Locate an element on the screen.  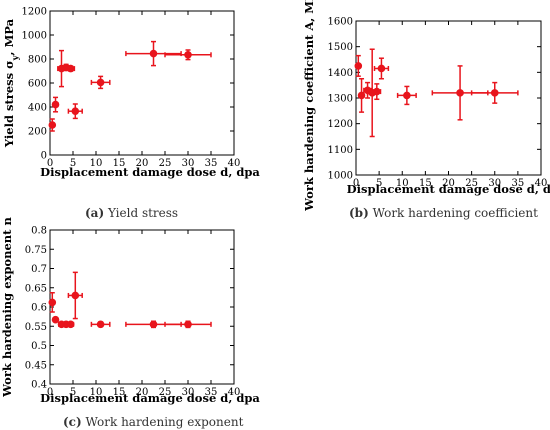
y-tick-label: 1500 is located at coordinates (340, 47).